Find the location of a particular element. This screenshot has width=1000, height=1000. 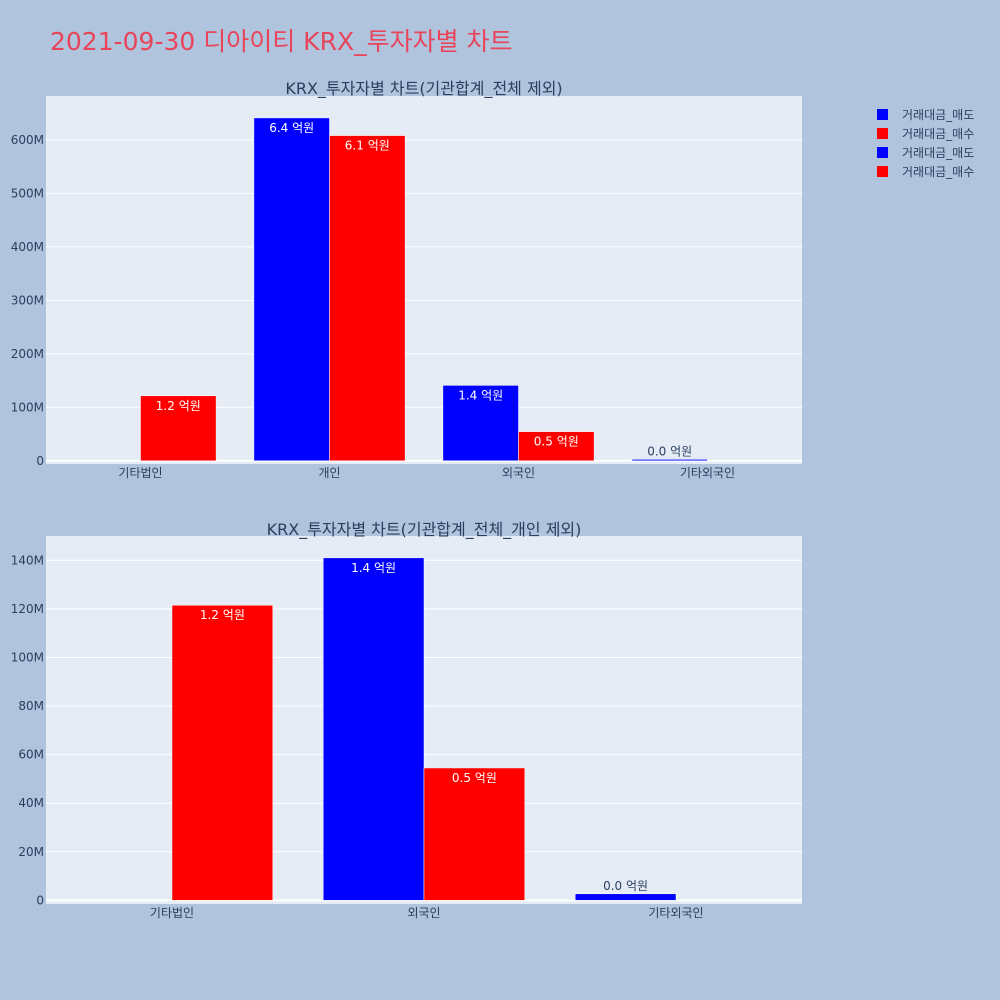

subplot-title-1: KRX_투자자별 차트(기관합계_전체 제외) is located at coordinates (423, 89).